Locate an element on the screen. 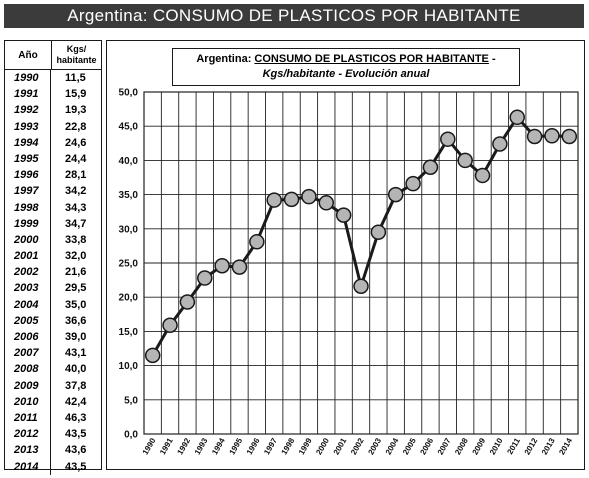 The width and height of the screenshot is (589, 478). year-cell: 2013 is located at coordinates (28, 450).